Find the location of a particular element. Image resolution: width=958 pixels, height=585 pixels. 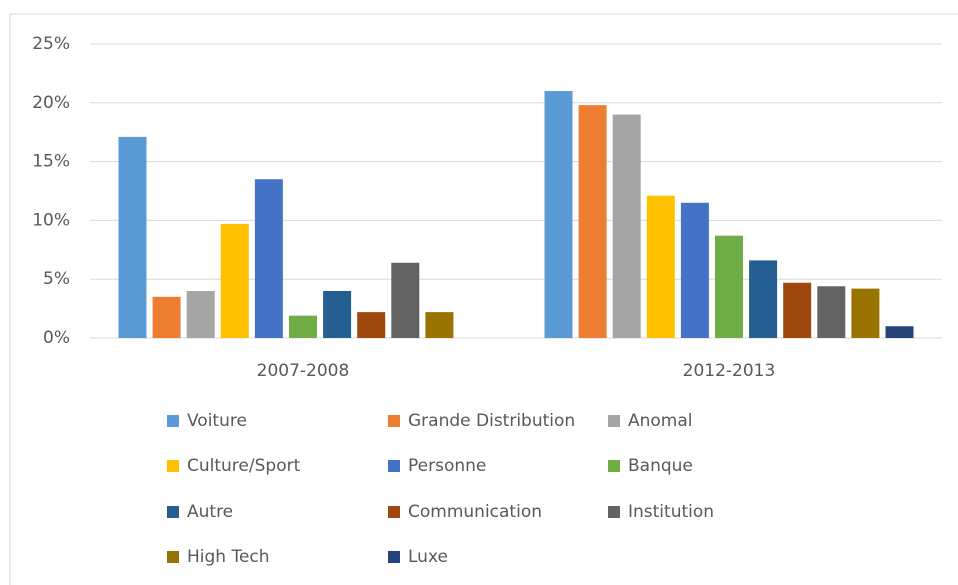

x-tick-label: 2007-2008 is located at coordinates (303, 371).